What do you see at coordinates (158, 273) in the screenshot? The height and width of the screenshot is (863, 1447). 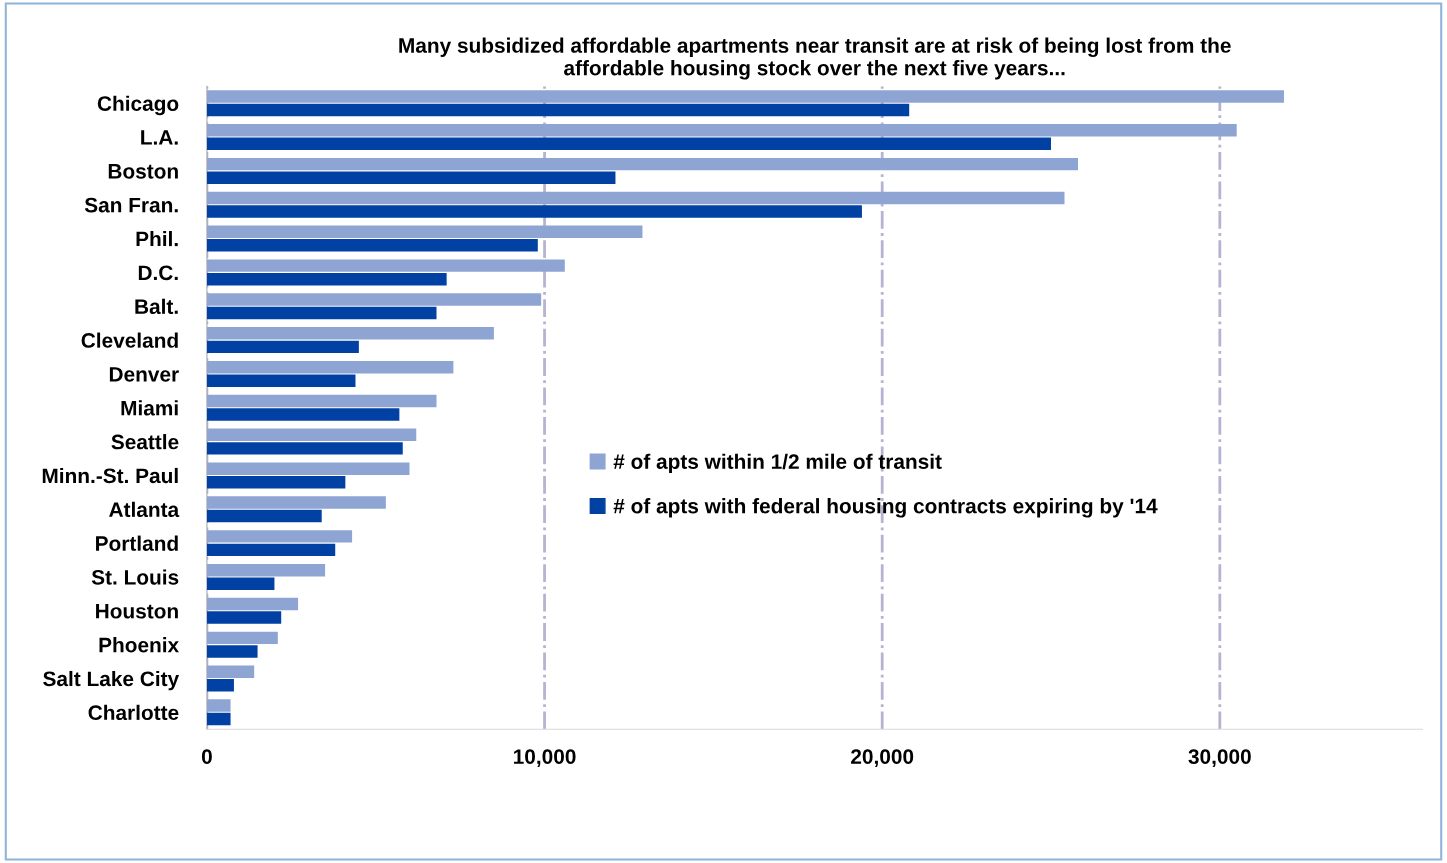 I see `y-tick-label: D.C.` at bounding box center [158, 273].